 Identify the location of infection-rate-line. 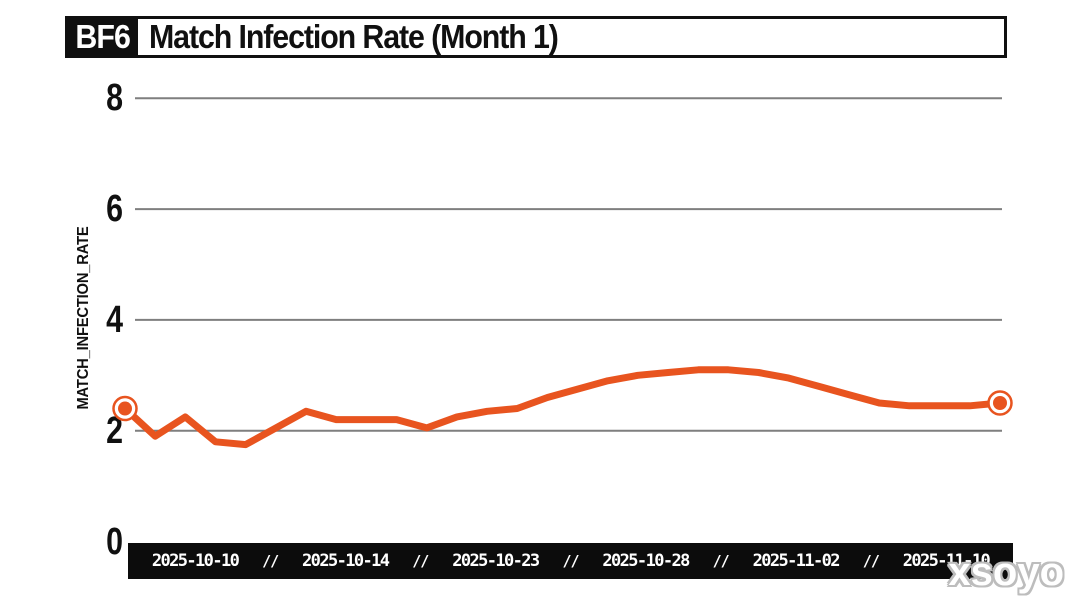
(562, 407).